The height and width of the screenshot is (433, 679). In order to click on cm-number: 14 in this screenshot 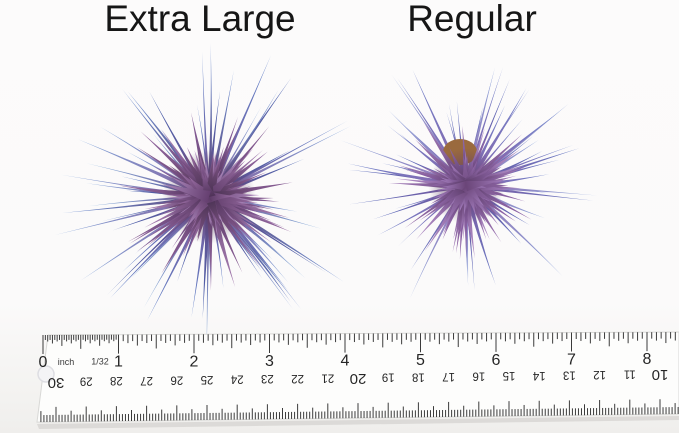, I will do `click(538, 375)`.